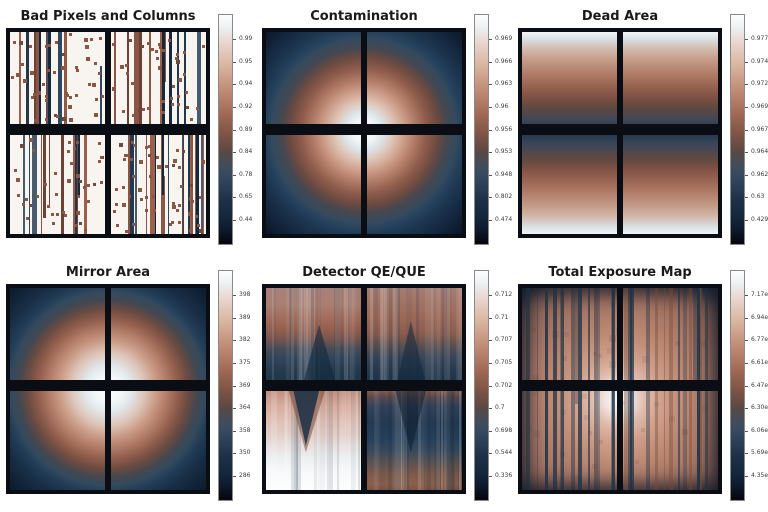 Image resolution: width=768 pixels, height=512 pixels. What do you see at coordinates (500, 84) in the screenshot?
I see `colorbar-tick-label: 0.963` at bounding box center [500, 84].